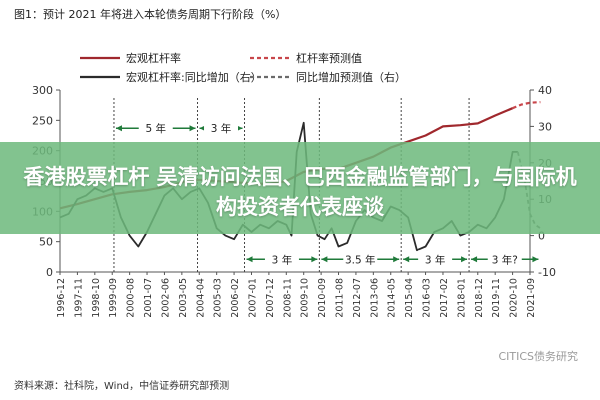  Describe the element at coordinates (122, 386) in the screenshot. I see `source-note: 资料来源：社科院，Wind，中信证券研究部预测` at that location.